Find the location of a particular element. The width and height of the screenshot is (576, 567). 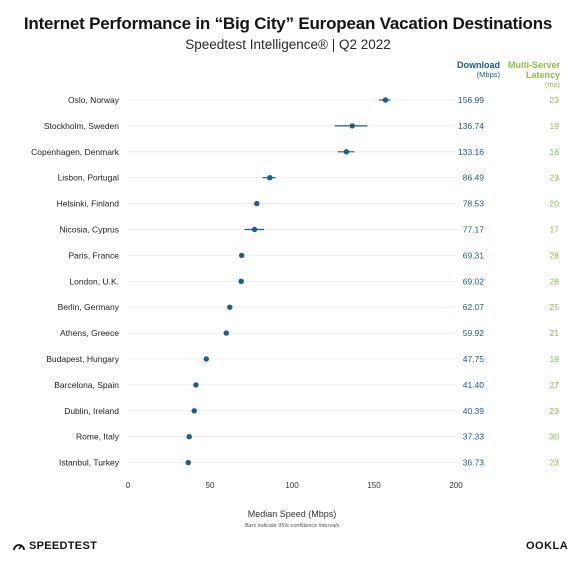

download-value: 136.74 is located at coordinates (471, 126).